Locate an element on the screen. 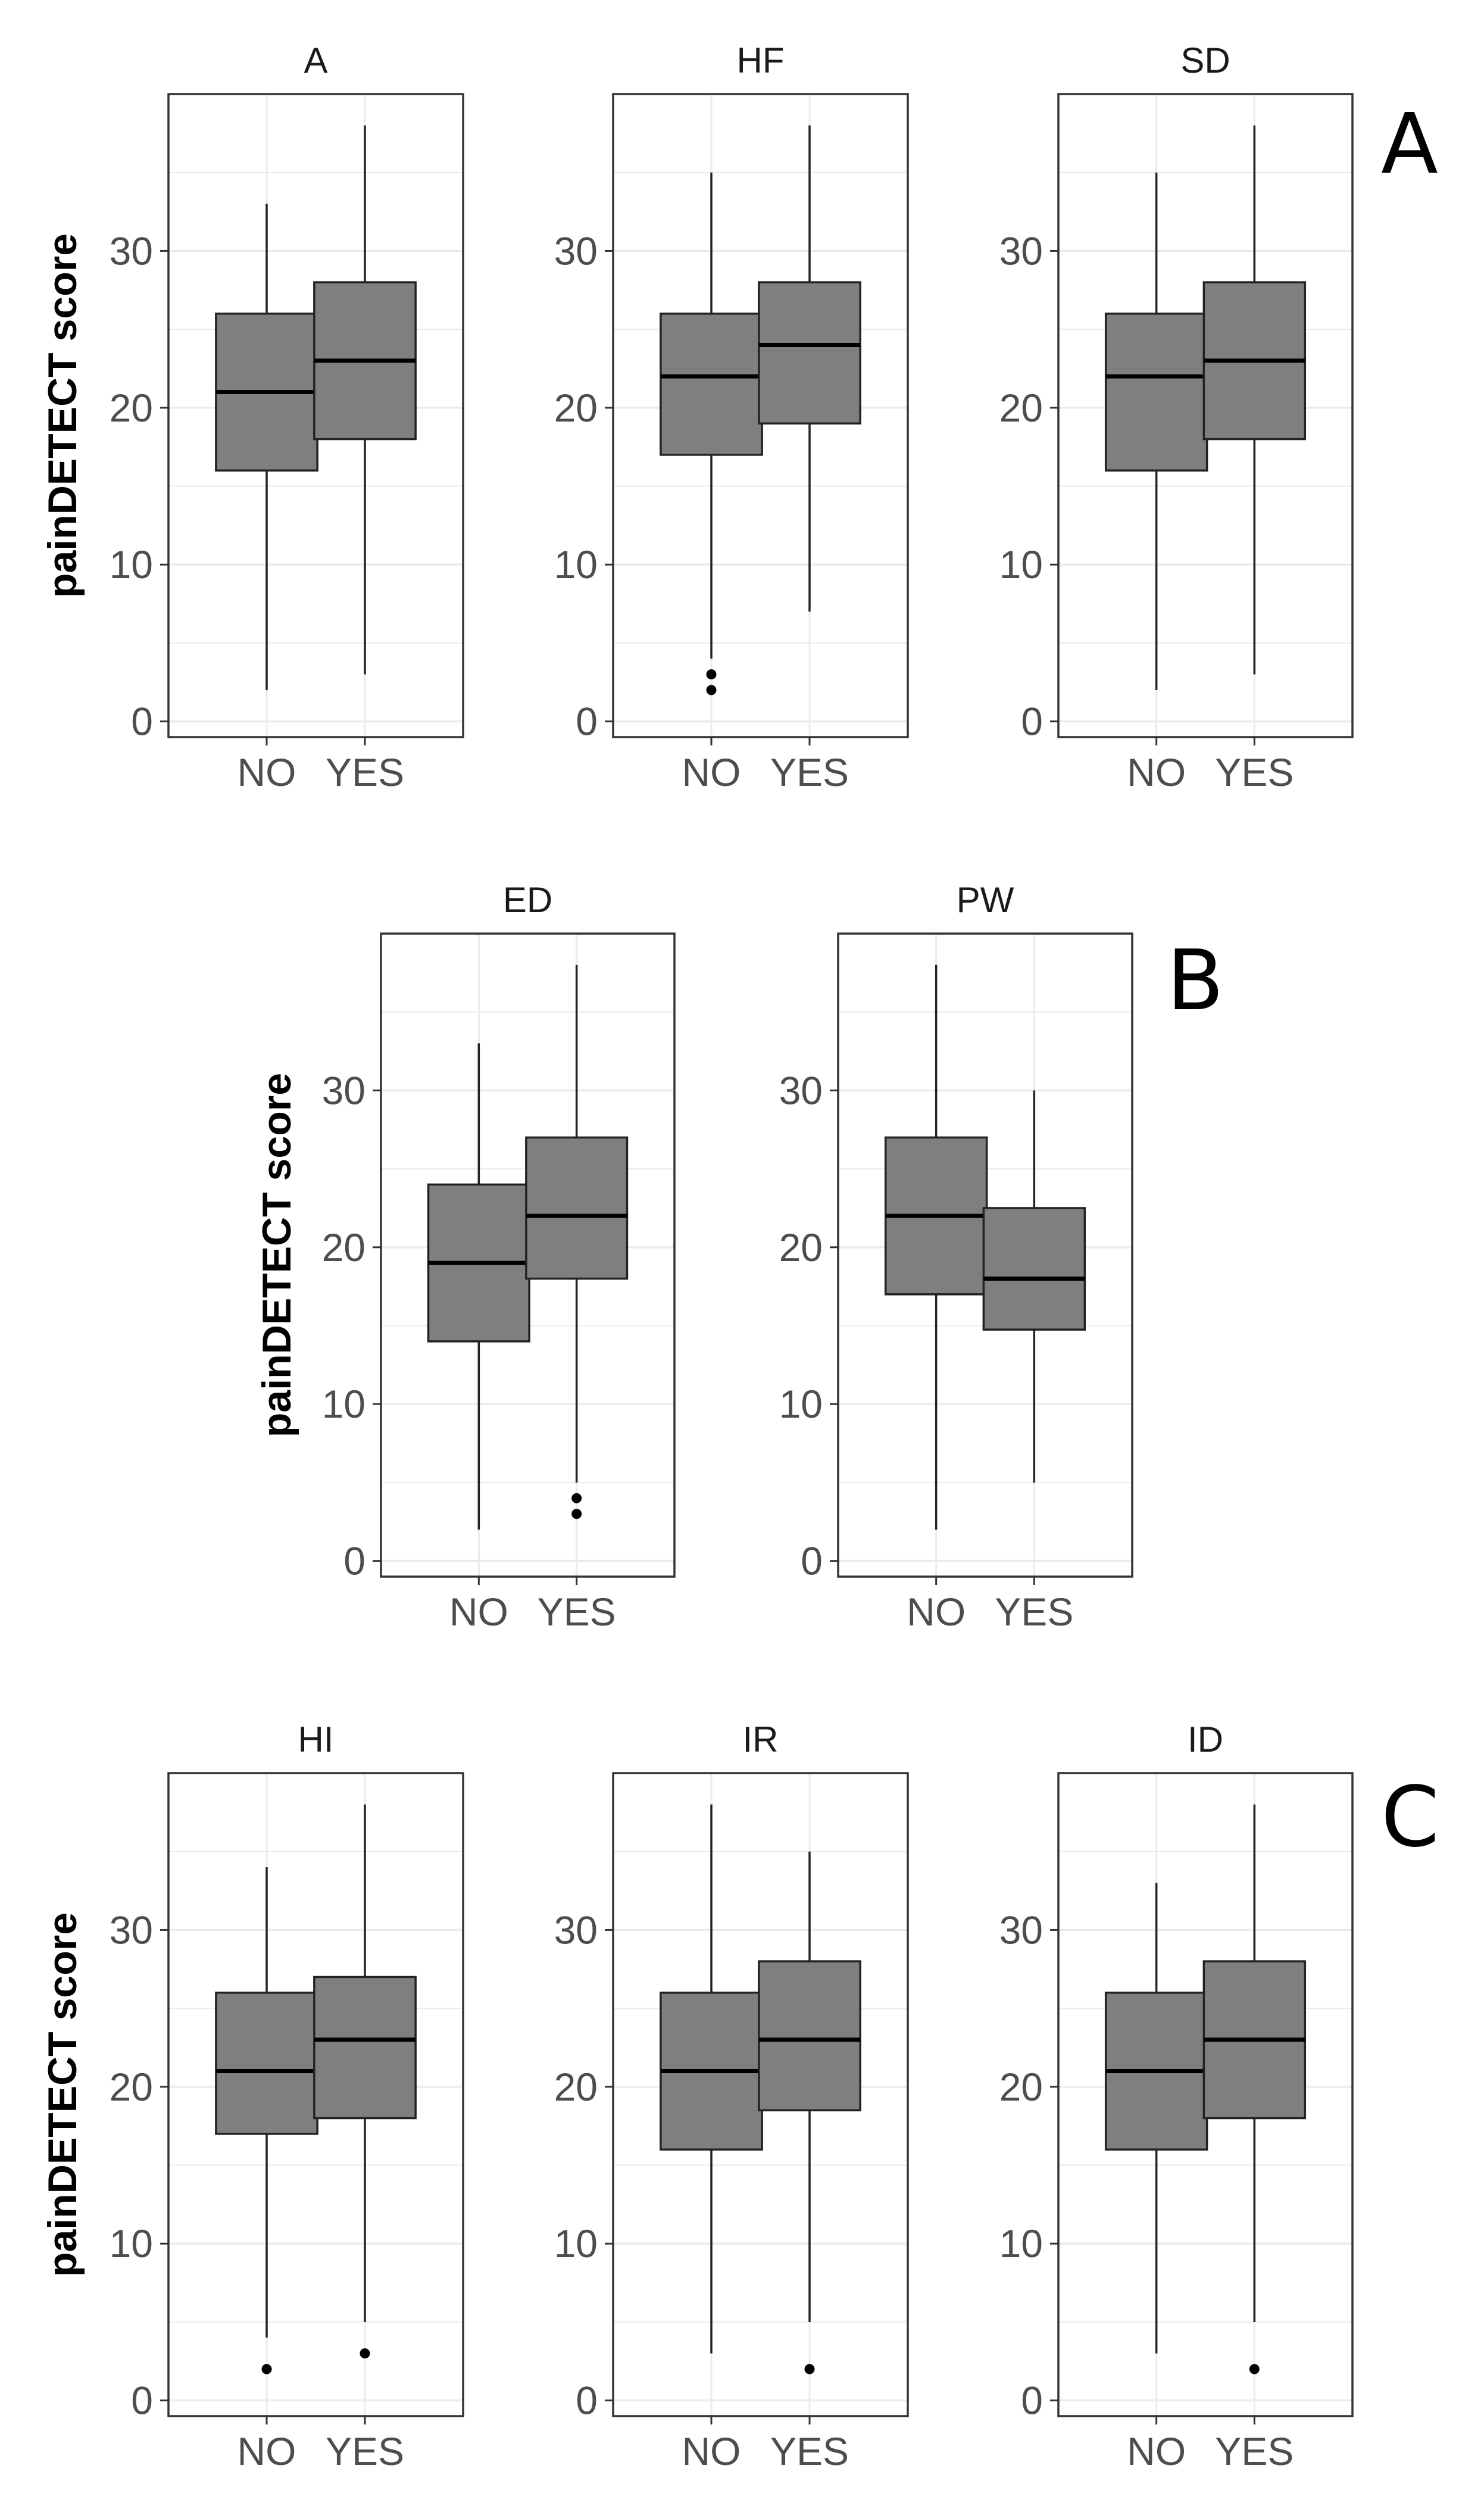 The width and height of the screenshot is (1484, 2512). panel-a-facet-sd-box-yes is located at coordinates (1255, 400).